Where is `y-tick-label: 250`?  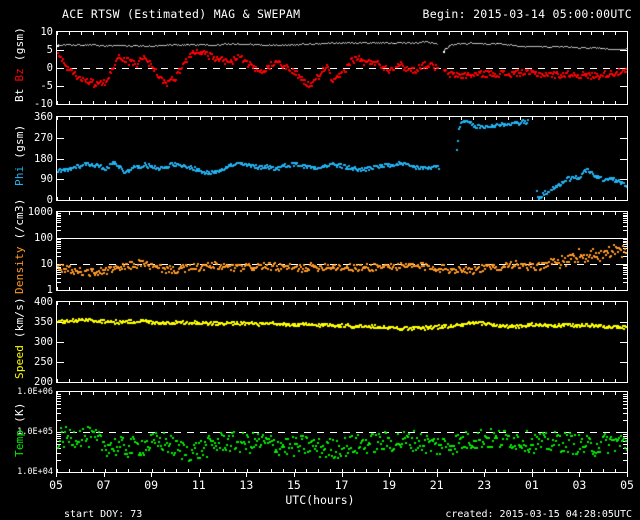 y-tick-label: 250 is located at coordinates (43, 362).